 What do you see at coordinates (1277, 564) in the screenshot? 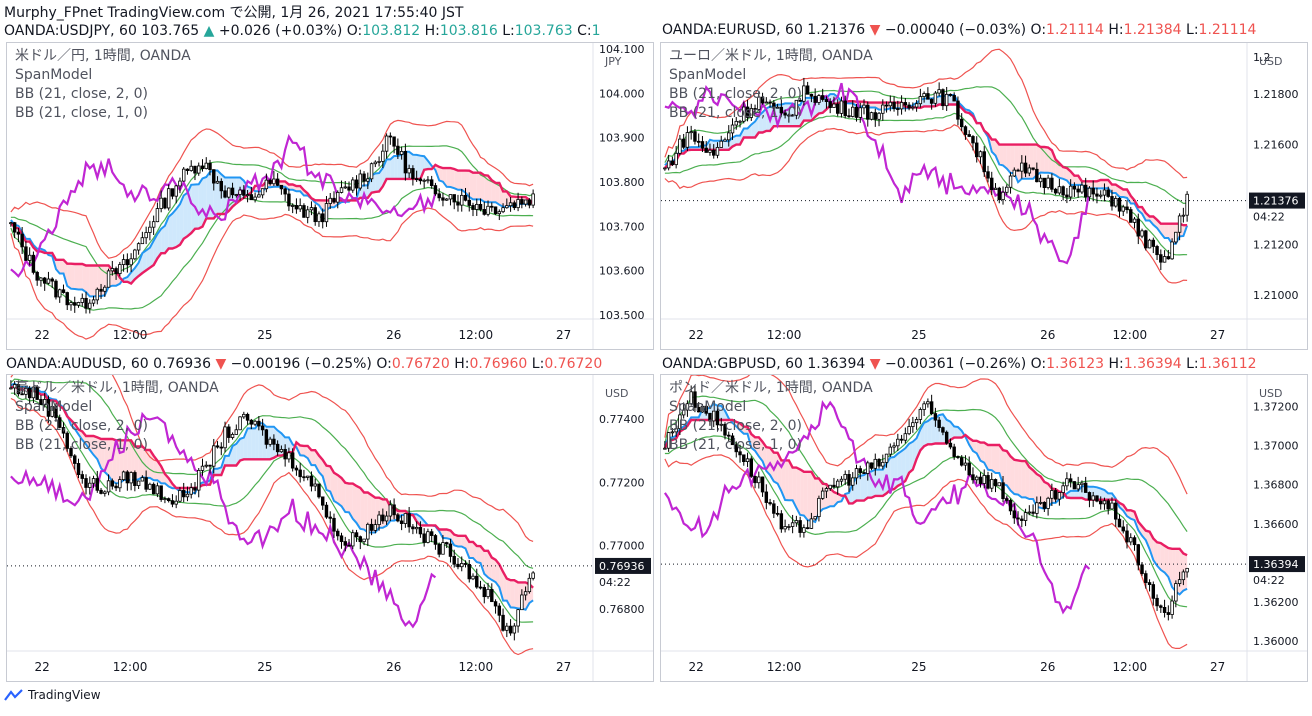
I see `last-price-tag` at bounding box center [1277, 564].